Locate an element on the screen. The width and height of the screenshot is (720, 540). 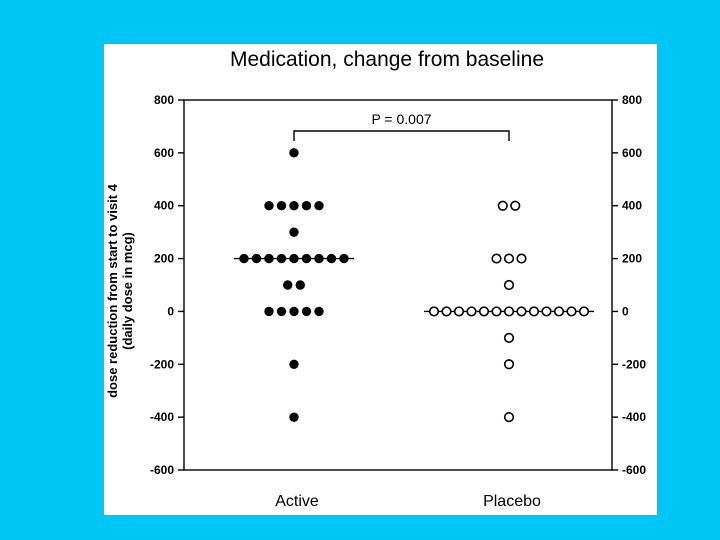
y-tick-label-right: 600 is located at coordinates (632, 153).